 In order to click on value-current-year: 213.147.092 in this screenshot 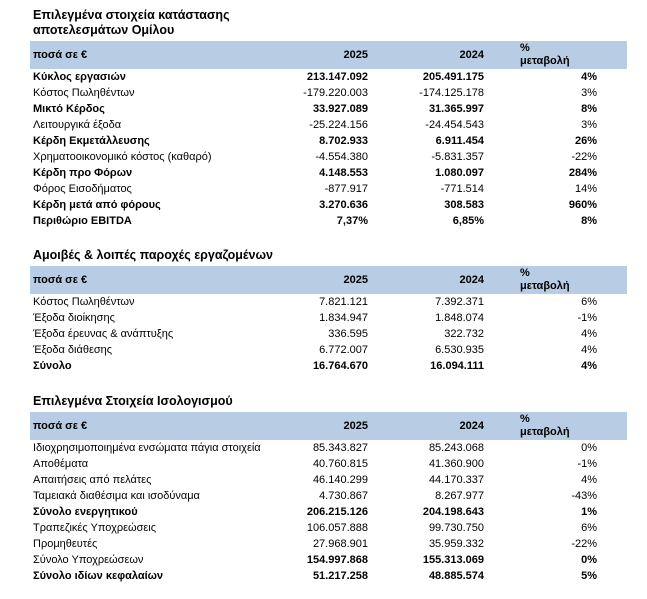, I will do `click(337, 77)`.